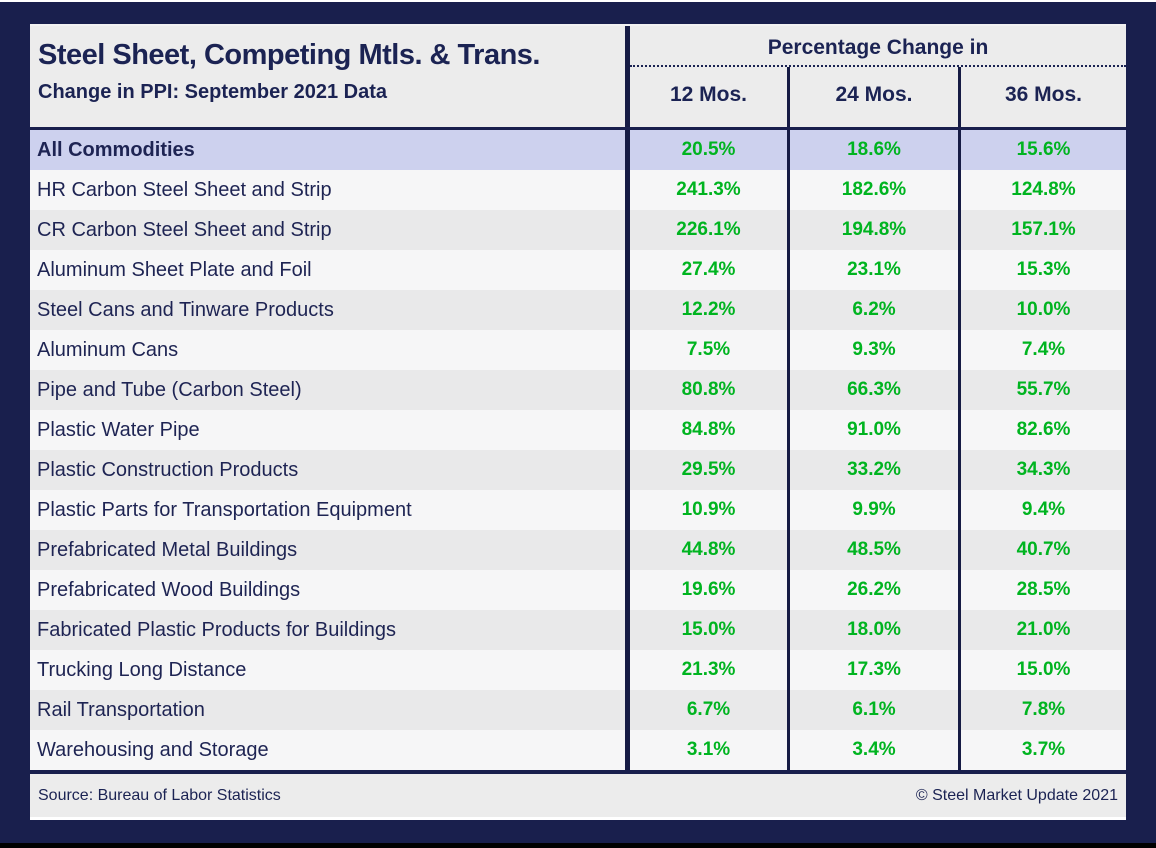 The image size is (1156, 848). Describe the element at coordinates (708, 750) in the screenshot. I see `value-12mos: 3.1%` at that location.